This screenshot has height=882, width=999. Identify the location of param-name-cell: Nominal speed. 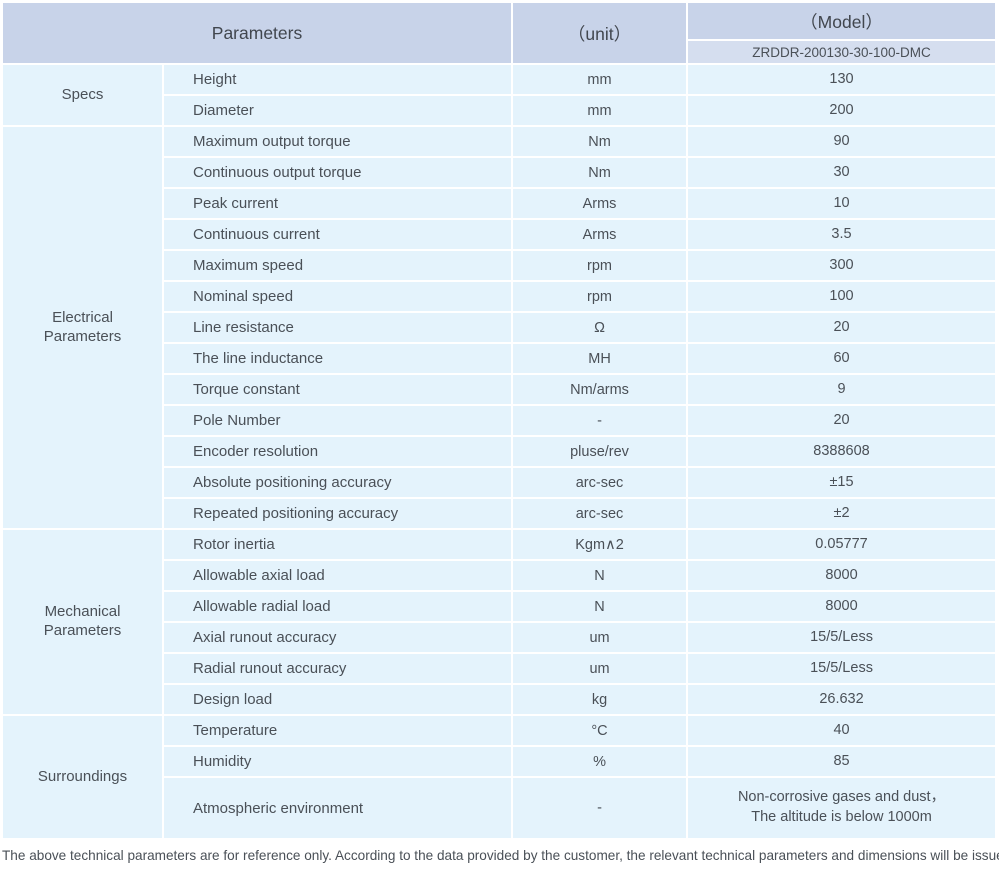
(338, 296).